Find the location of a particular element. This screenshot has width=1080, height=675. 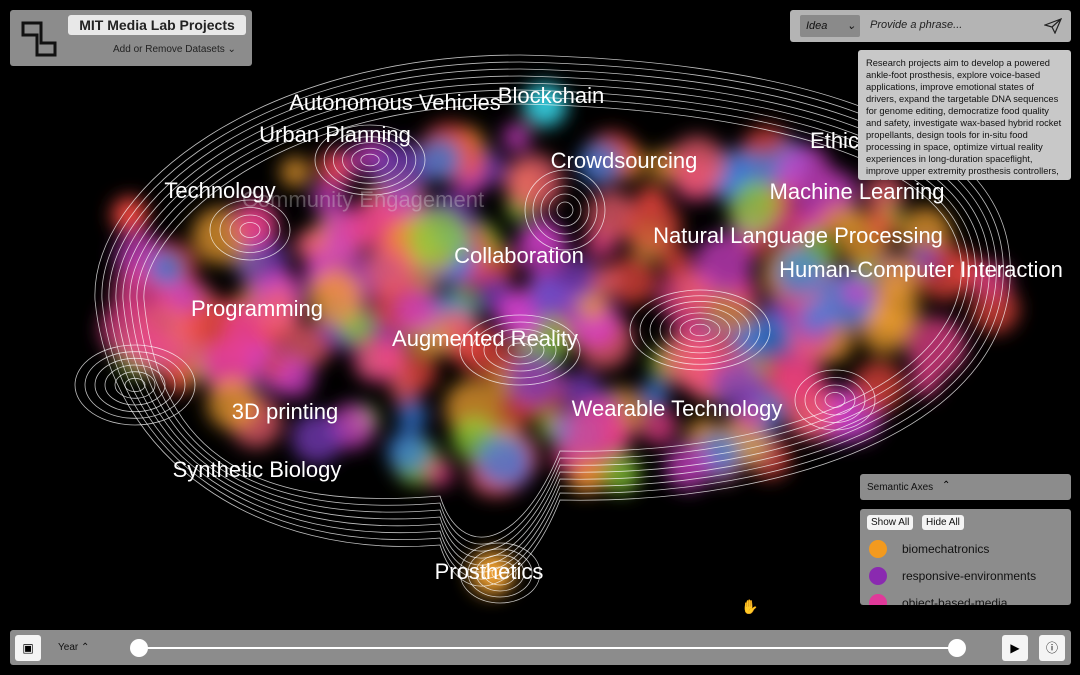

datasets-button: Add or Remove Datasets ⌄ is located at coordinates (174, 49).